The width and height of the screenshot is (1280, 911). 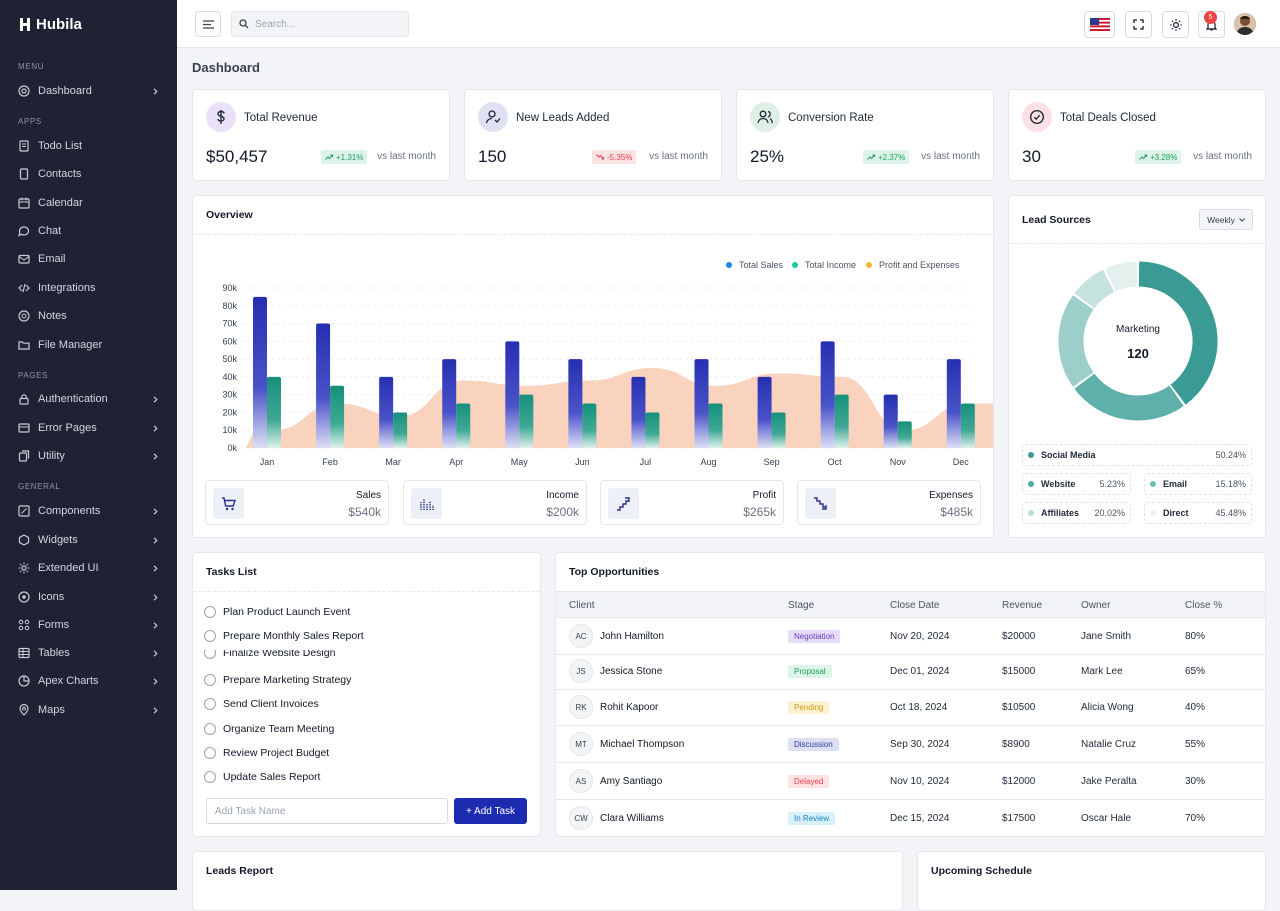 What do you see at coordinates (701, 403) in the screenshot?
I see `bar-sales-aug` at bounding box center [701, 403].